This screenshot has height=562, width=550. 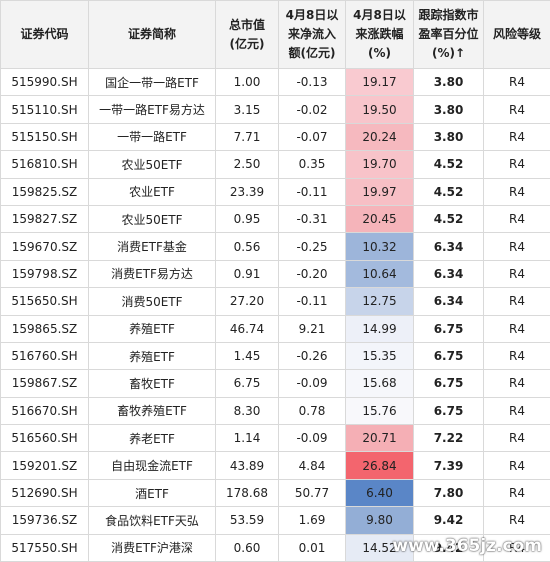 What do you see at coordinates (247, 328) in the screenshot?
I see `table-cell: 46.74` at bounding box center [247, 328].